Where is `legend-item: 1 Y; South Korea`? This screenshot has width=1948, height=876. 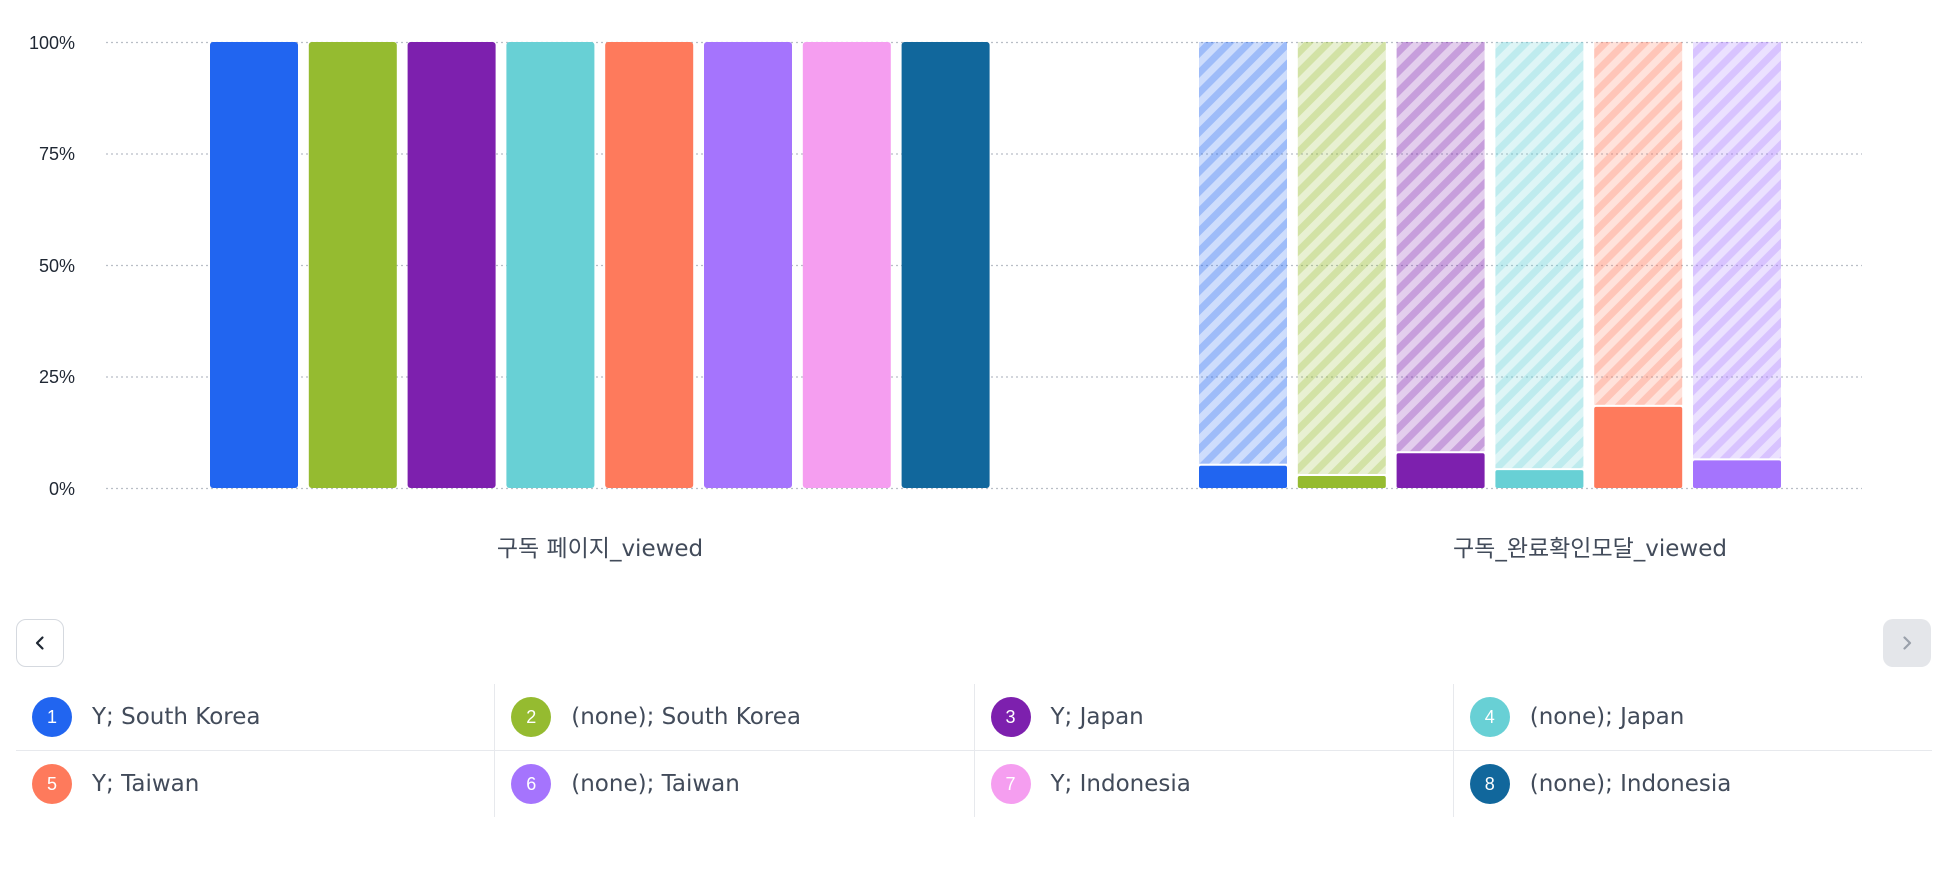
legend-item: 1 Y; South Korea is located at coordinates (255, 717).